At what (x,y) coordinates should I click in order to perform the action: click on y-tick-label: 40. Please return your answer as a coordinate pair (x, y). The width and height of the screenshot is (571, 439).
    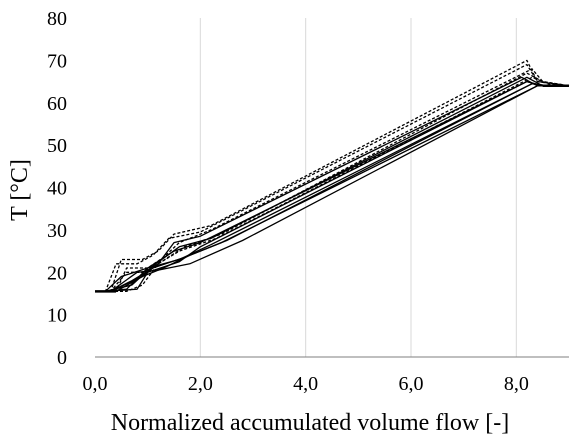
    Looking at the image, I should click on (57, 189).